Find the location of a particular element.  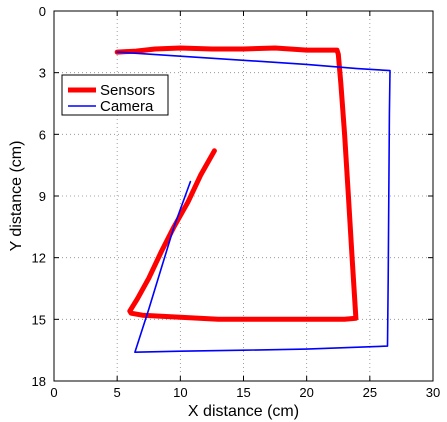

x-tick-label: 0 is located at coordinates (53, 392).